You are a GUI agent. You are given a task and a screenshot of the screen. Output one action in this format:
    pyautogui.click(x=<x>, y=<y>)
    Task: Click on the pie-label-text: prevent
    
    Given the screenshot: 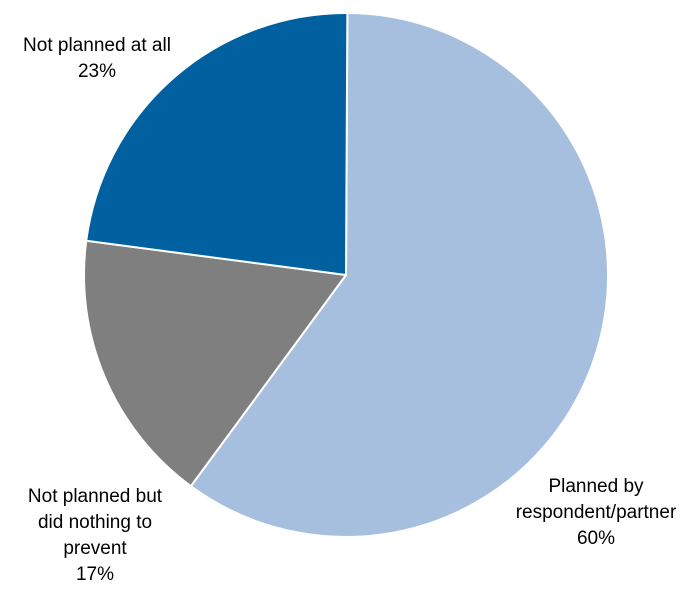 What is the action you would take?
    pyautogui.click(x=95, y=548)
    